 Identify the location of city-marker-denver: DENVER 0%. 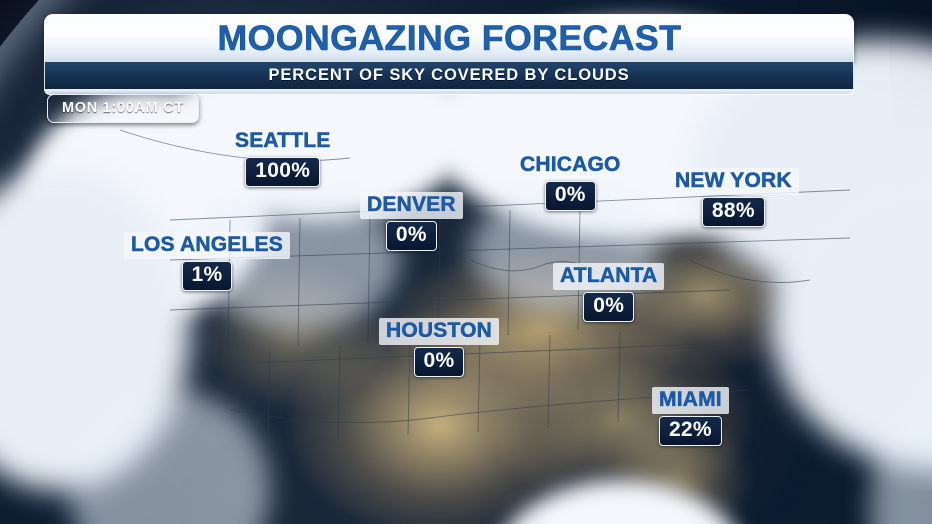
(411, 221).